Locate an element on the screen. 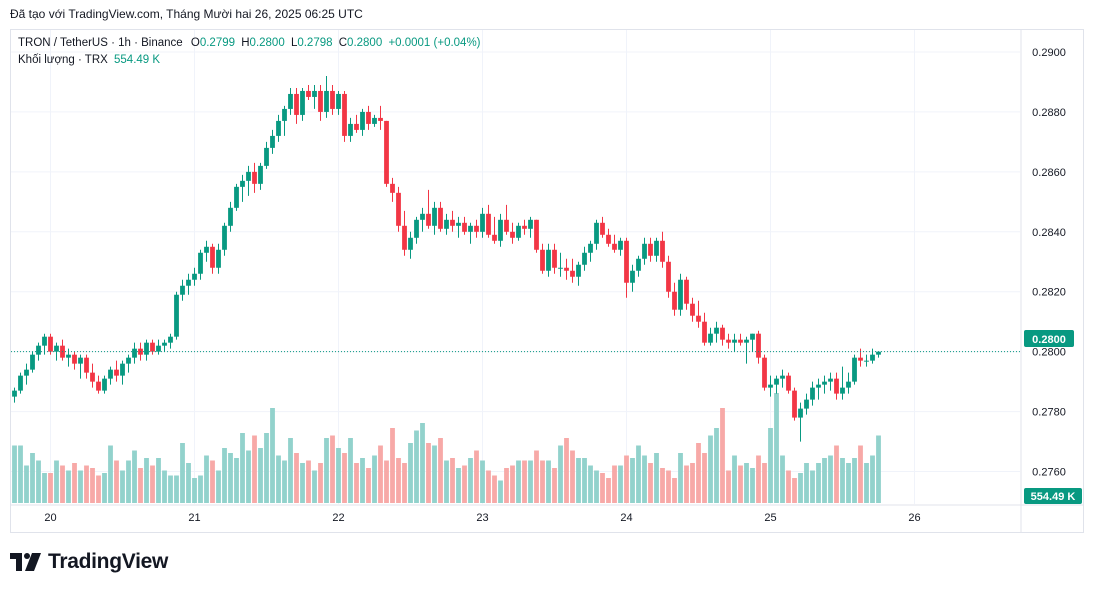  price-tick-label: 0.2800 is located at coordinates (1049, 353).